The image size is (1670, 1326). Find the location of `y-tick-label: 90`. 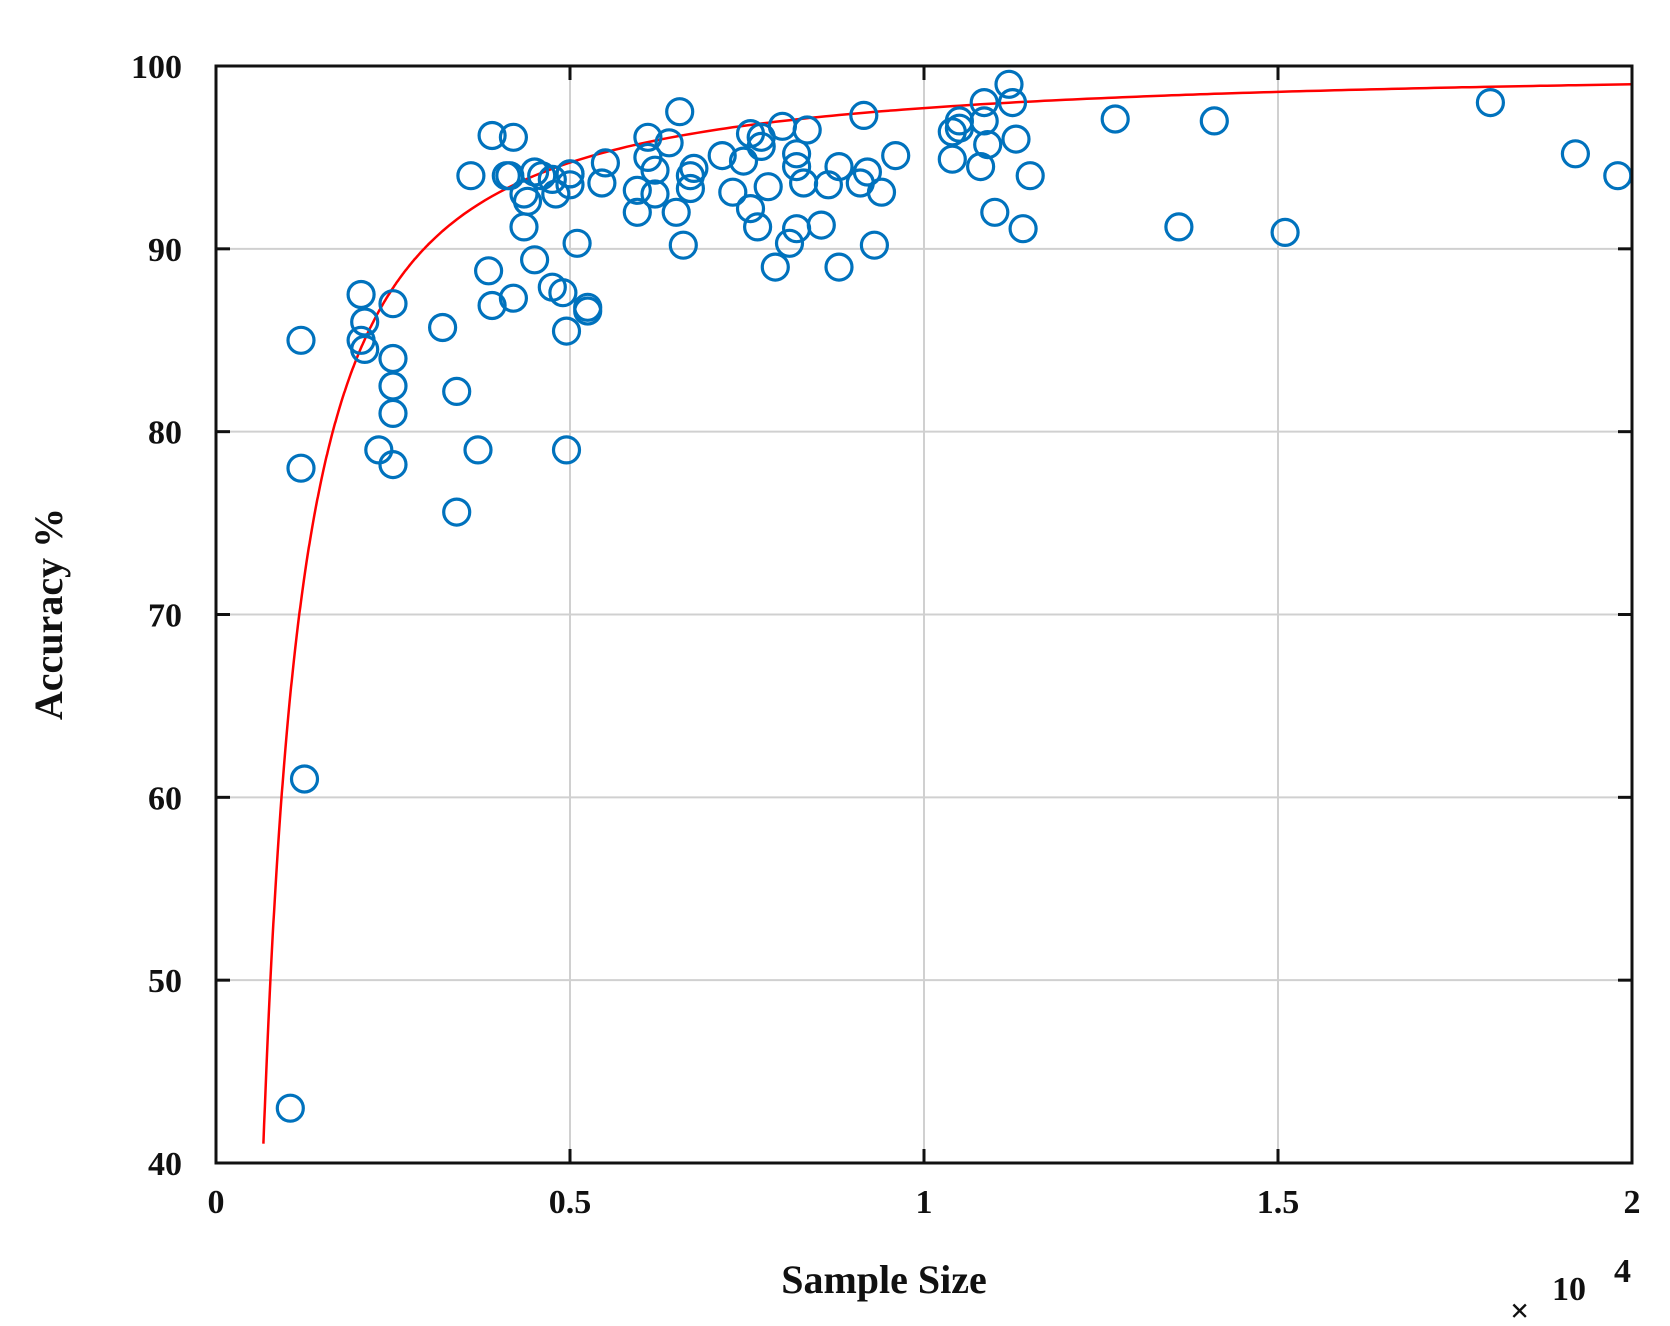

y-tick-label: 90 is located at coordinates (165, 250).